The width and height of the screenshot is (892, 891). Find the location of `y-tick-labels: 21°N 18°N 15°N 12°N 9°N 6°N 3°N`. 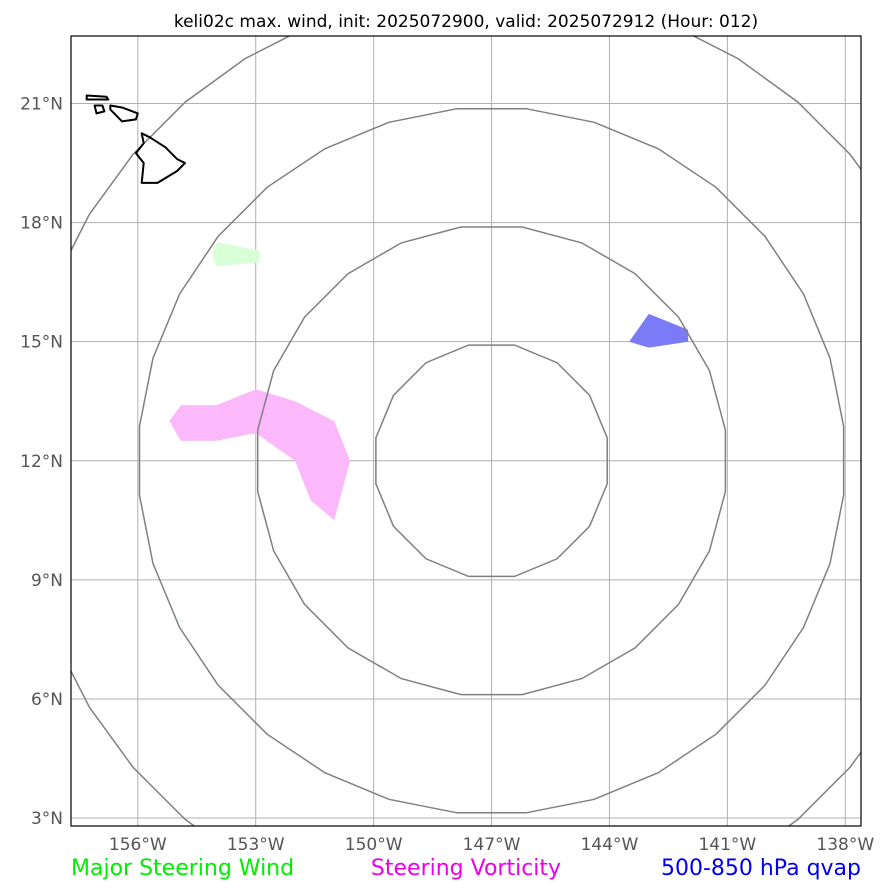

y-tick-labels: 21°N 18°N 15°N 12°N 9°N 6°N 3°N is located at coordinates (41, 461).